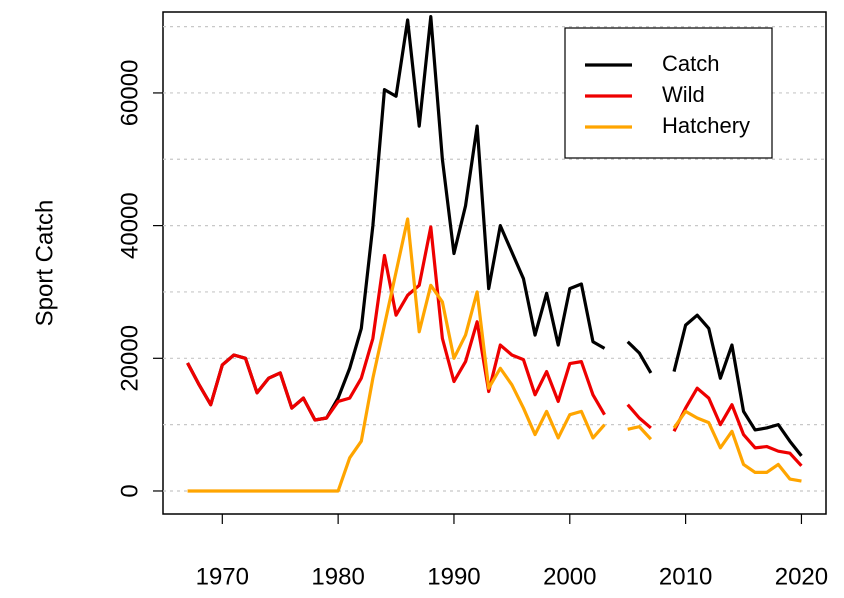 The height and width of the screenshot is (598, 844). I want to click on x-tick-label: 1990, so click(453, 576).